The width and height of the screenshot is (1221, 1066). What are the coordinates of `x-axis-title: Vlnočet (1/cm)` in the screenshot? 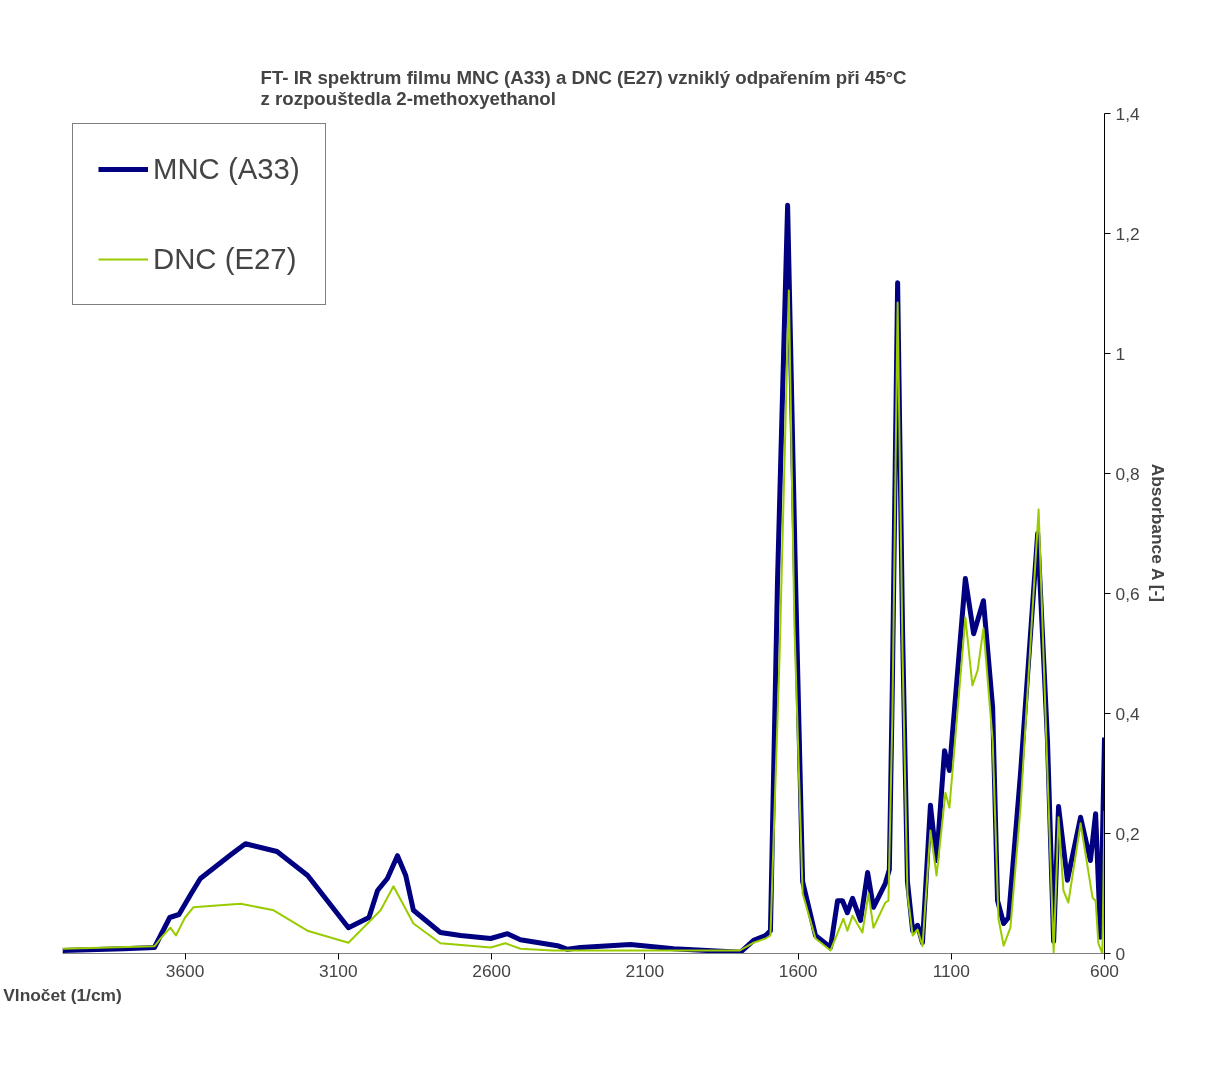 It's located at (62, 994).